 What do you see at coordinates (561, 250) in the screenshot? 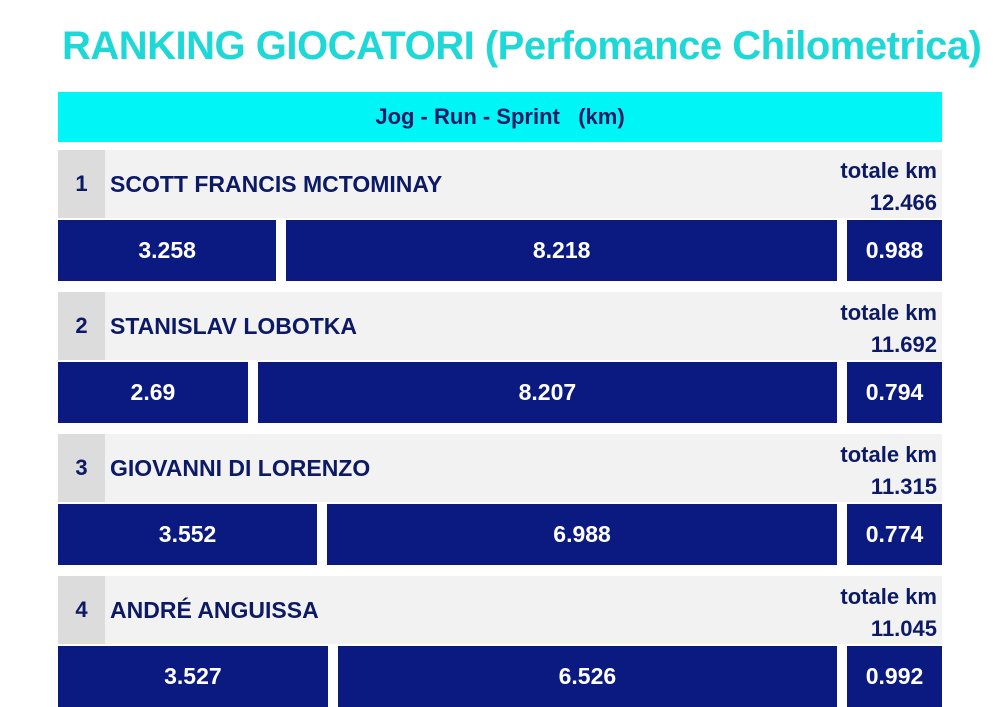
I see `run-bar: 8.218` at bounding box center [561, 250].